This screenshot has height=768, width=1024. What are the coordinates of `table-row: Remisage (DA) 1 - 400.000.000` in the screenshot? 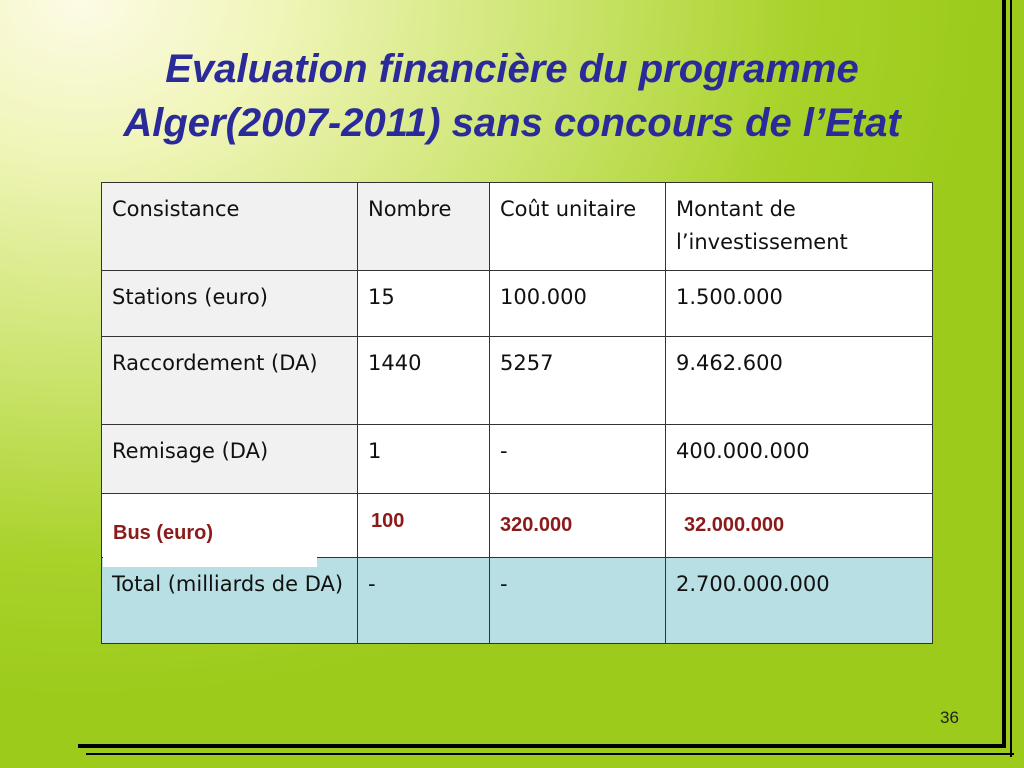 It's located at (517, 459).